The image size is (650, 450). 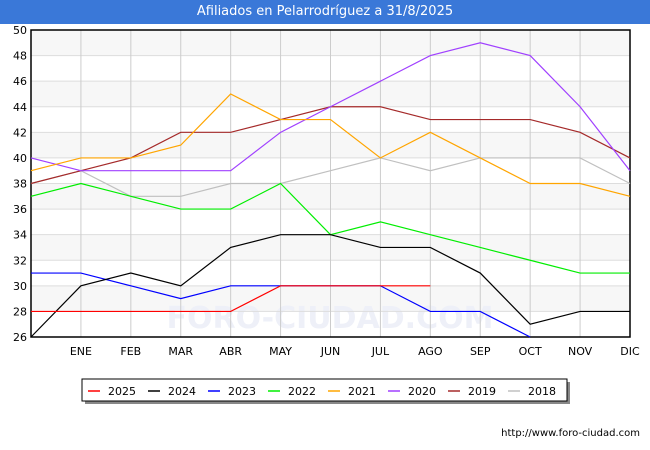 What do you see at coordinates (242, 391) in the screenshot?
I see `legend-label: 2023` at bounding box center [242, 391].